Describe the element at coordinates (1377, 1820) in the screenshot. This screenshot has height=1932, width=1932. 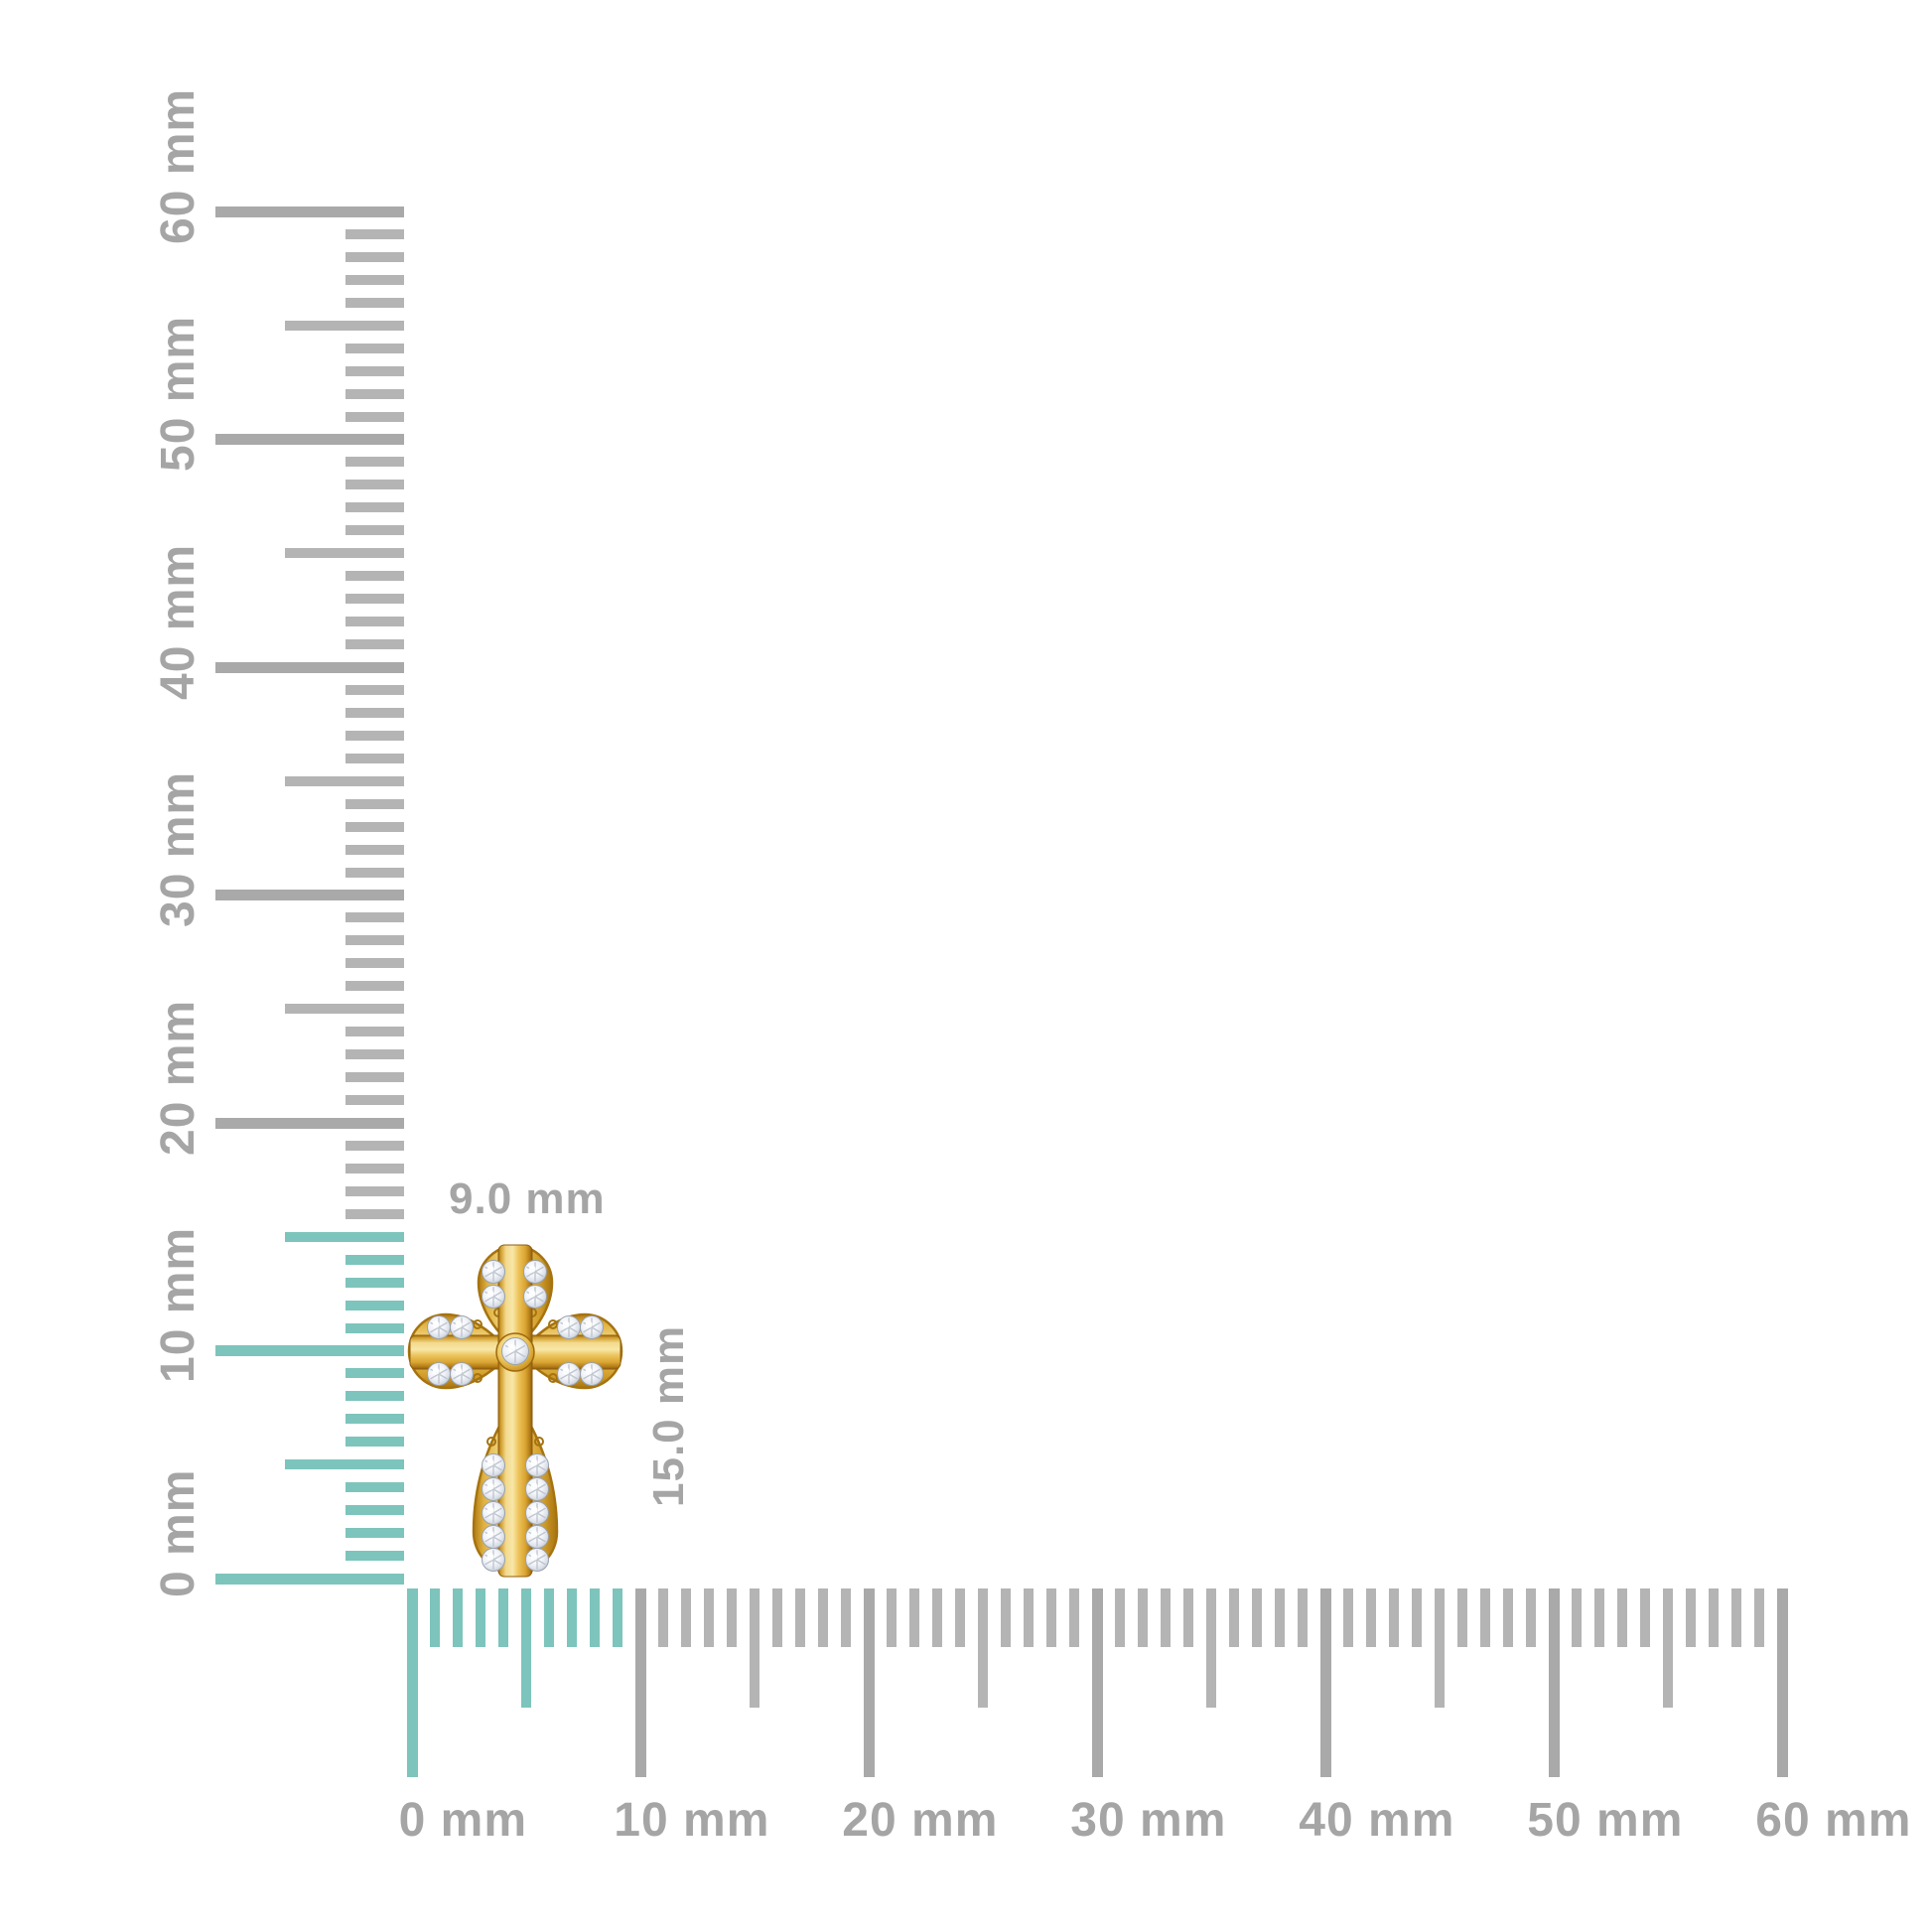
I see `h-ruler-label-40mm: 40 mm` at that location.